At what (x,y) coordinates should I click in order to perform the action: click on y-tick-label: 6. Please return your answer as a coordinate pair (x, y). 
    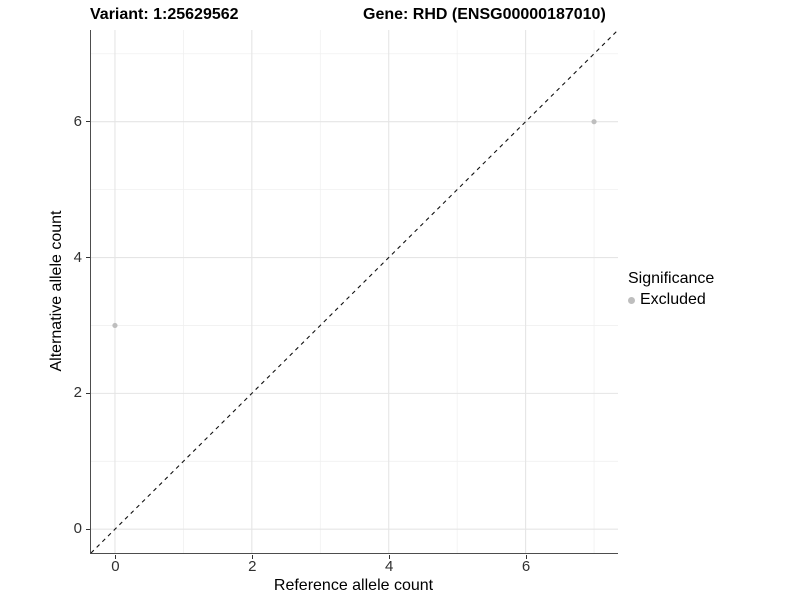
    Looking at the image, I should click on (77, 121).